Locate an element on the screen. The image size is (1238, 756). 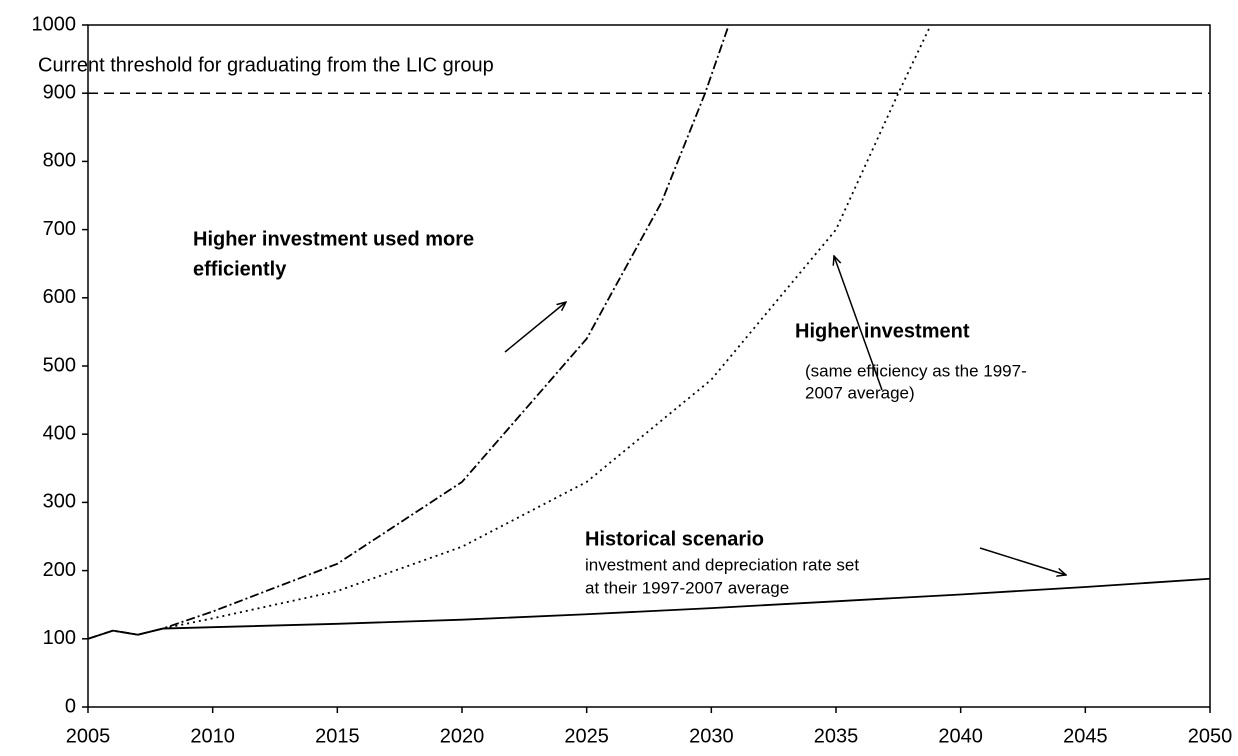
x-tick-label: 2030 is located at coordinates (711, 736).